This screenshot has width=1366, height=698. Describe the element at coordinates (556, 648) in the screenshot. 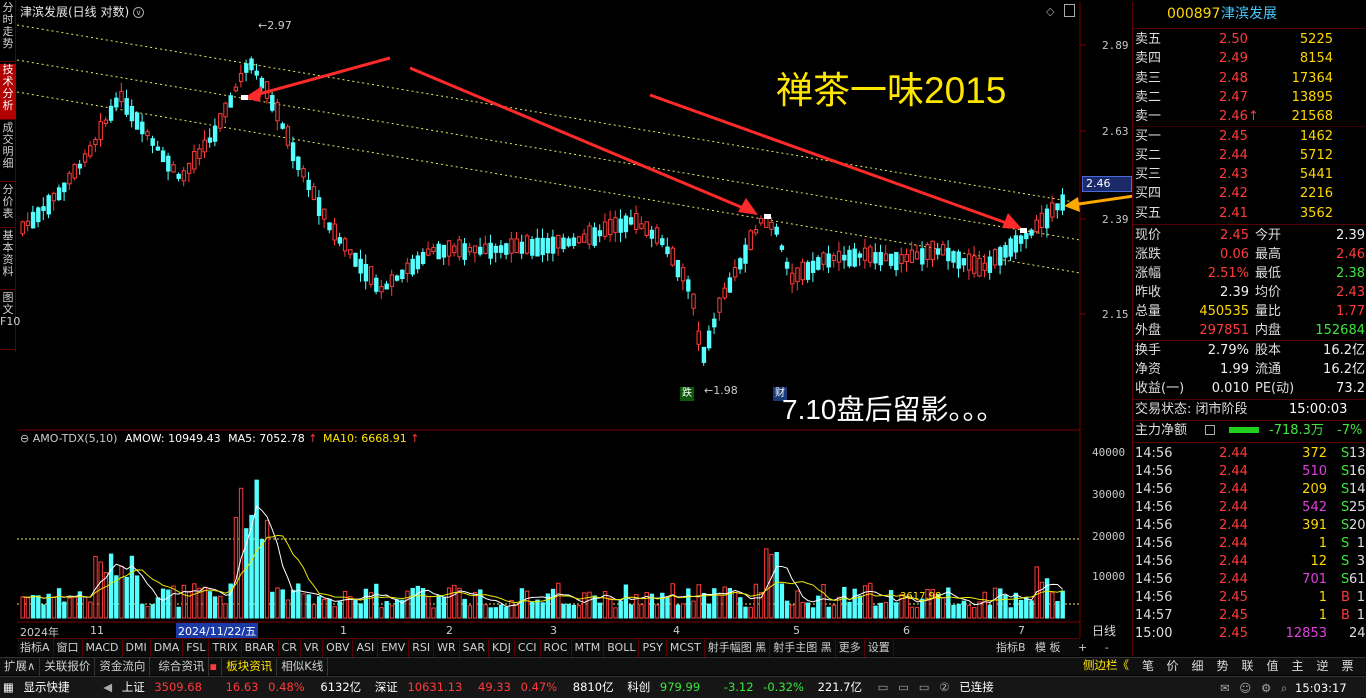

I see `ind-tab: ROC` at that location.